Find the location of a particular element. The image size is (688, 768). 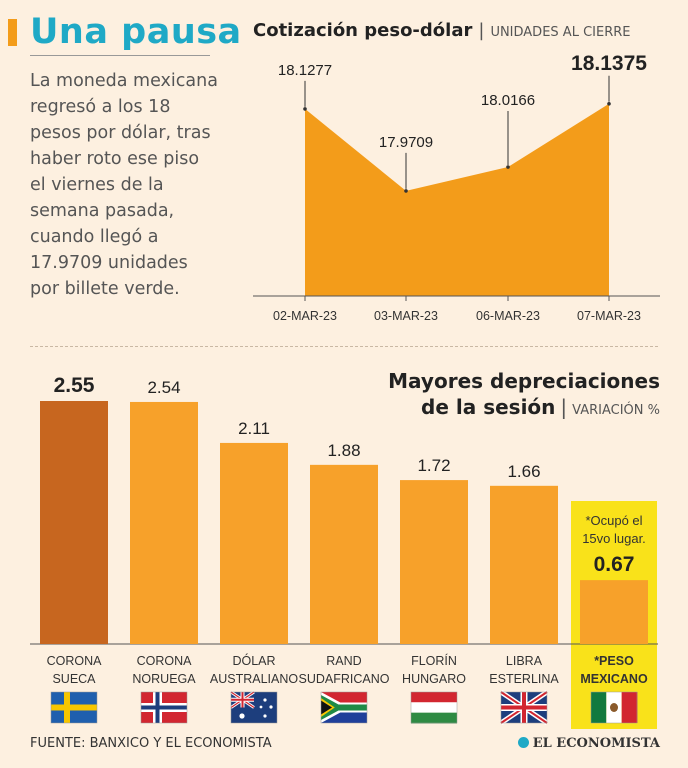

bar-value-label: 1.72 is located at coordinates (433, 465).